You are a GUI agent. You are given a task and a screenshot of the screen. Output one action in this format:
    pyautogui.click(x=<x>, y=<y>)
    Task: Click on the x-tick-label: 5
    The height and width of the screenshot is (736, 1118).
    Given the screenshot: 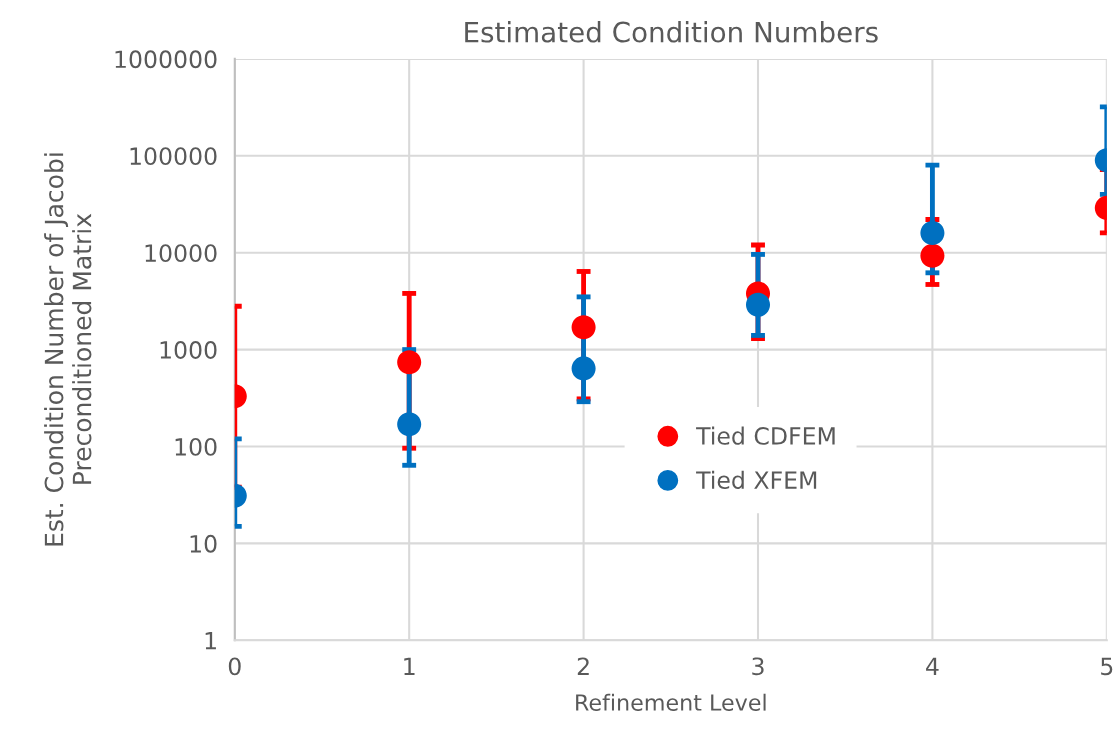 What is the action you would take?
    pyautogui.click(x=1107, y=666)
    